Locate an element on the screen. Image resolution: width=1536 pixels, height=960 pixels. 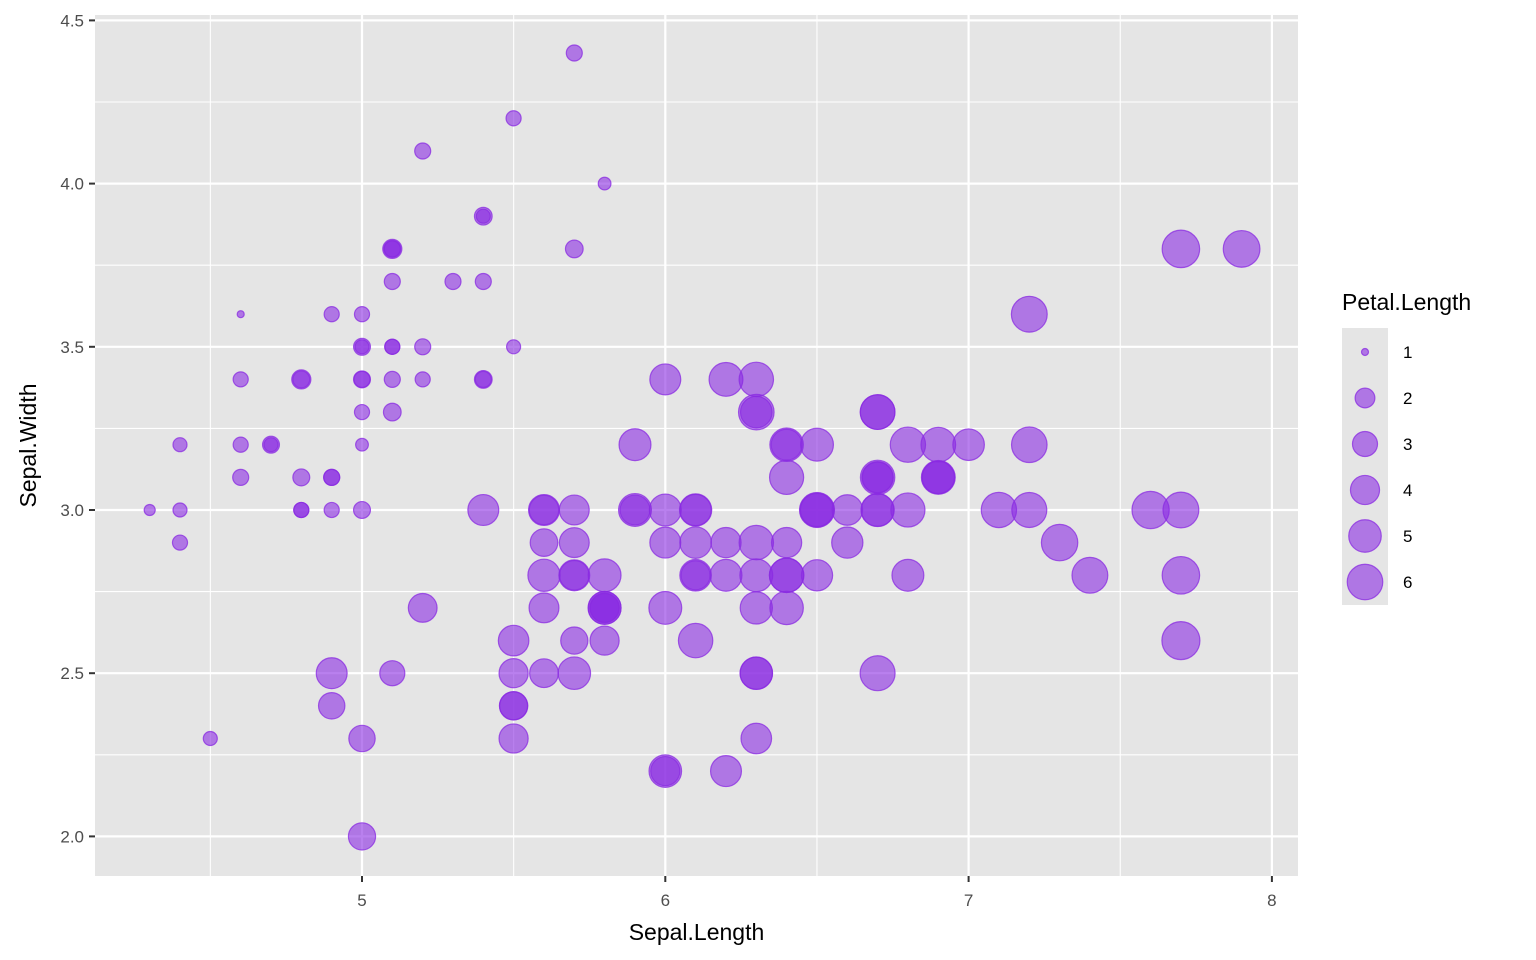
size-legend: Petal.Length 1 2 3 4 5 6 is located at coordinates (1406, 447).